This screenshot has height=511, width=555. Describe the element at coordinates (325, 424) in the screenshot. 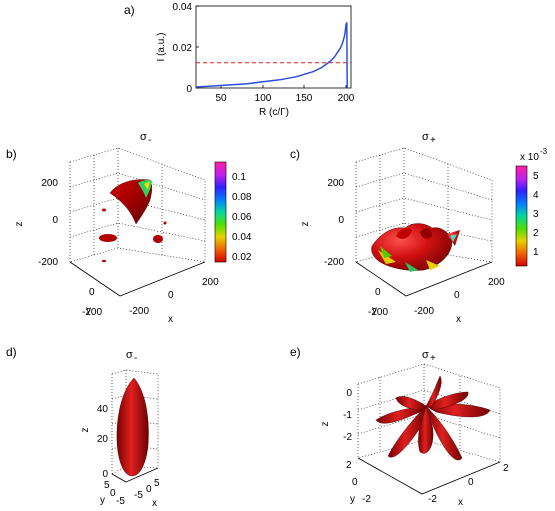

I see `panel-e-zlabel: z` at that location.